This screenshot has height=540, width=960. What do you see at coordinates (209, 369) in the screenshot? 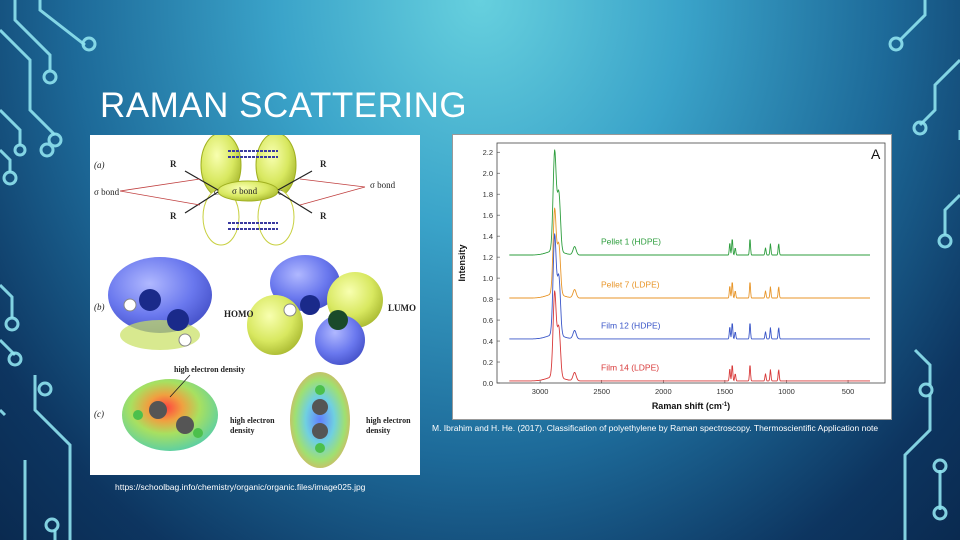
I see `high-density-label: high electron density` at bounding box center [209, 369].